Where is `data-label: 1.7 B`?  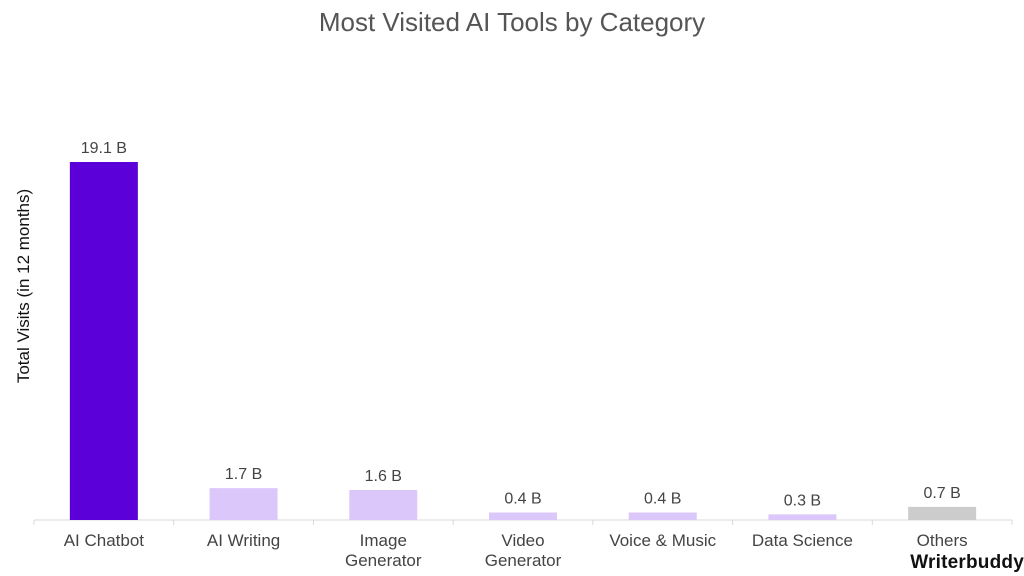 data-label: 1.7 B is located at coordinates (243, 474).